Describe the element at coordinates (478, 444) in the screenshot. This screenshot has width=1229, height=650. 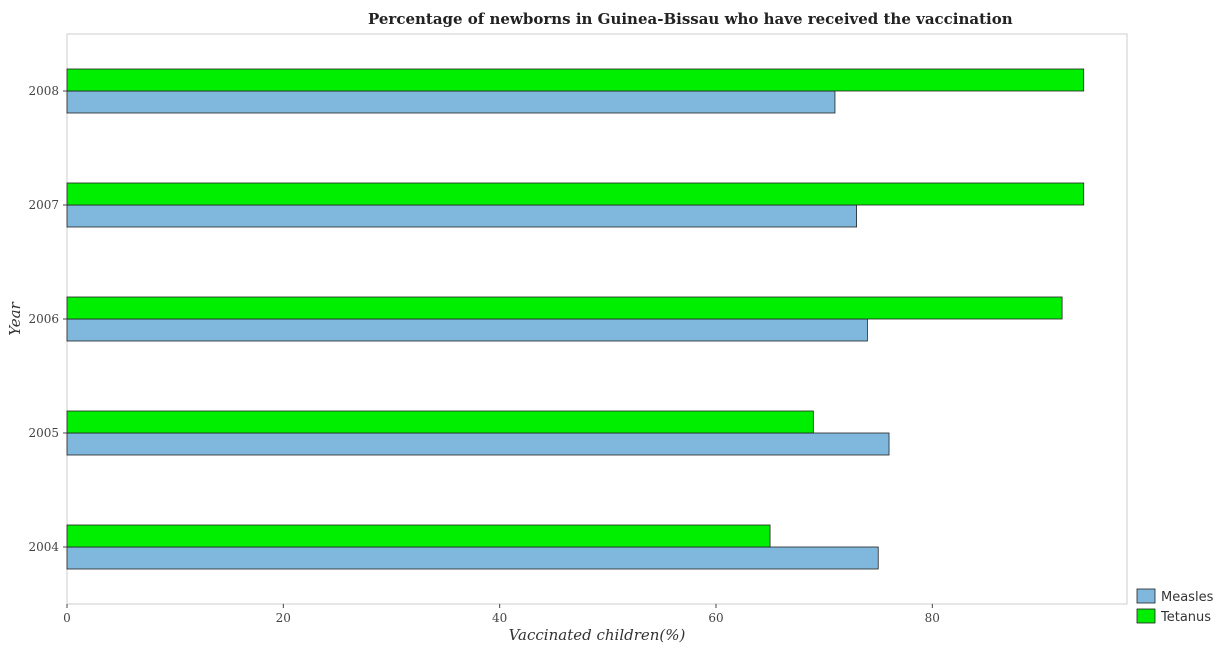
I see `bar-measles-2005` at that location.